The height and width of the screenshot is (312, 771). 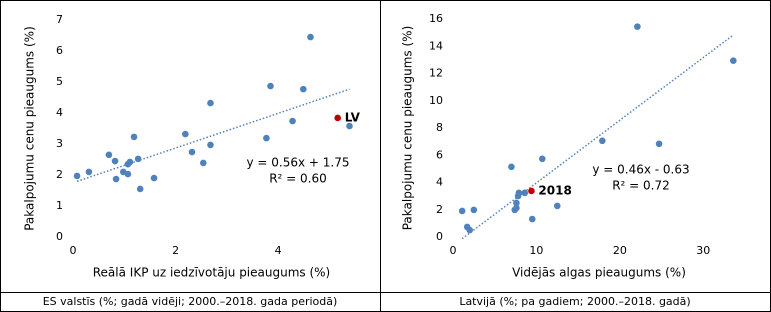 What do you see at coordinates (278, 250) in the screenshot?
I see `x-tick-label: 4` at bounding box center [278, 250].